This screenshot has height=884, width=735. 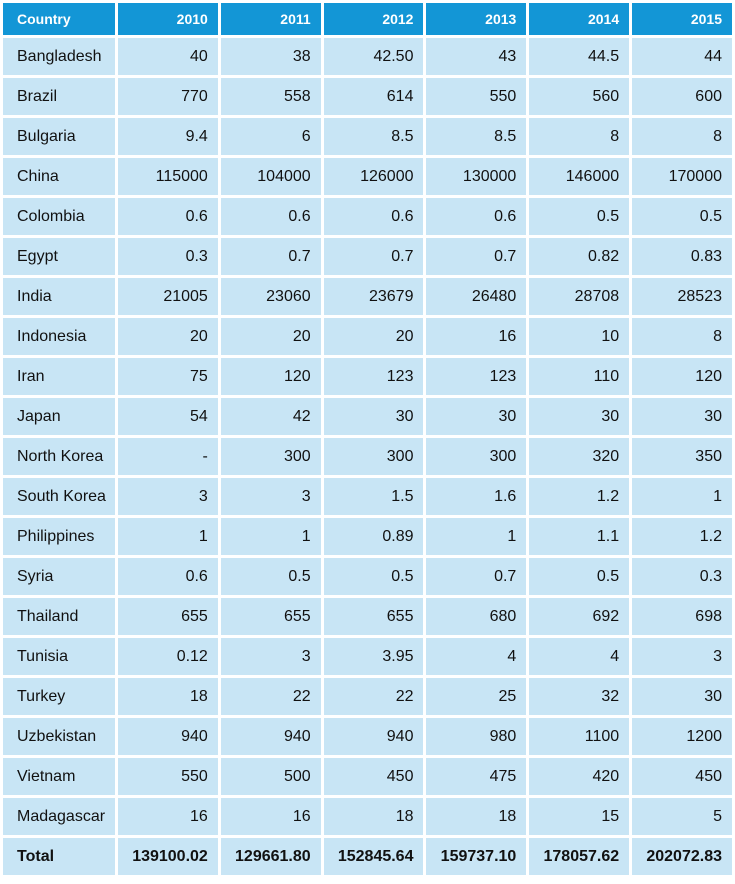 I want to click on value-cell: 680, so click(x=476, y=616).